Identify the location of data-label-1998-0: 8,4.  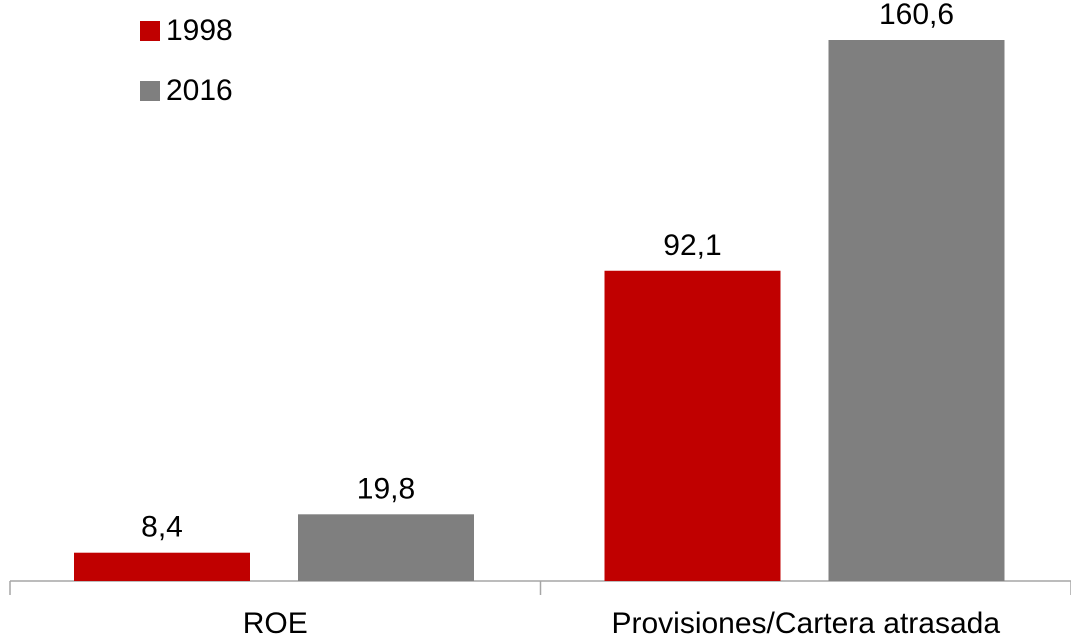
(162, 527).